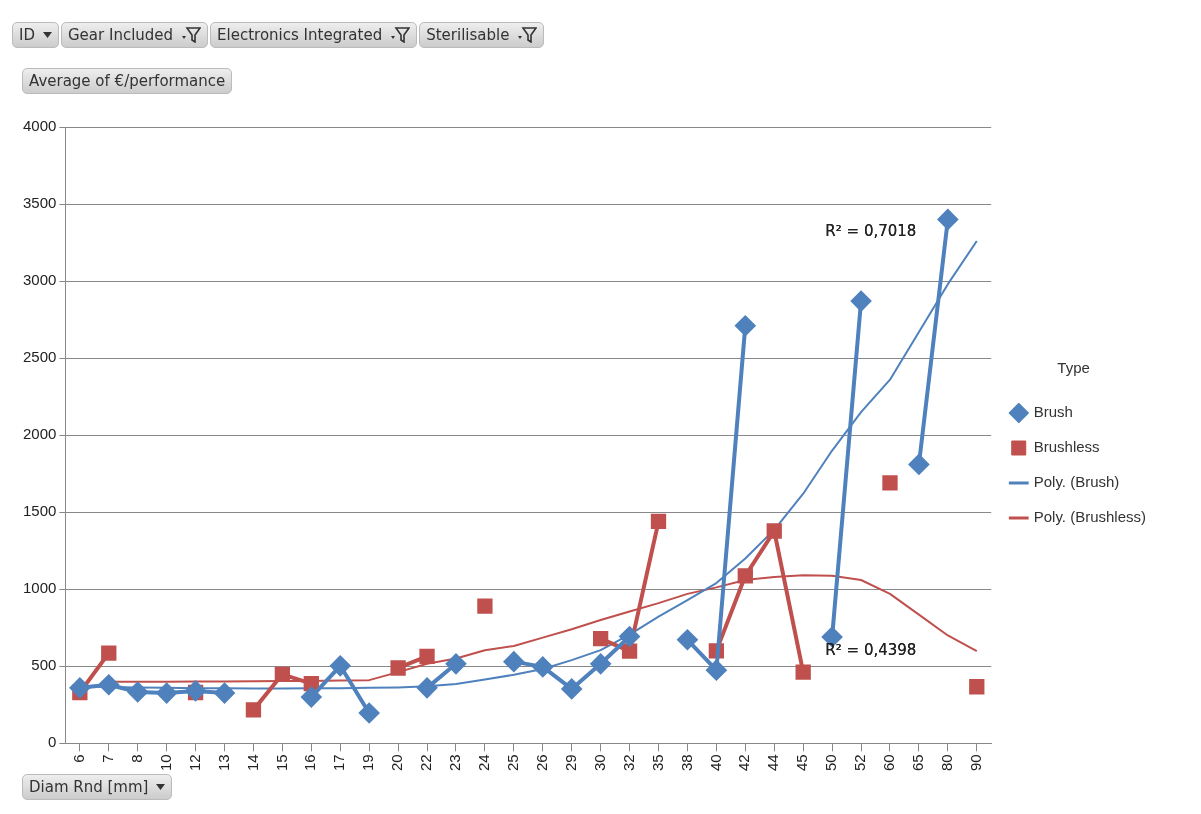 This screenshot has height=814, width=1201. I want to click on x-tick-label: 13, so click(223, 762).